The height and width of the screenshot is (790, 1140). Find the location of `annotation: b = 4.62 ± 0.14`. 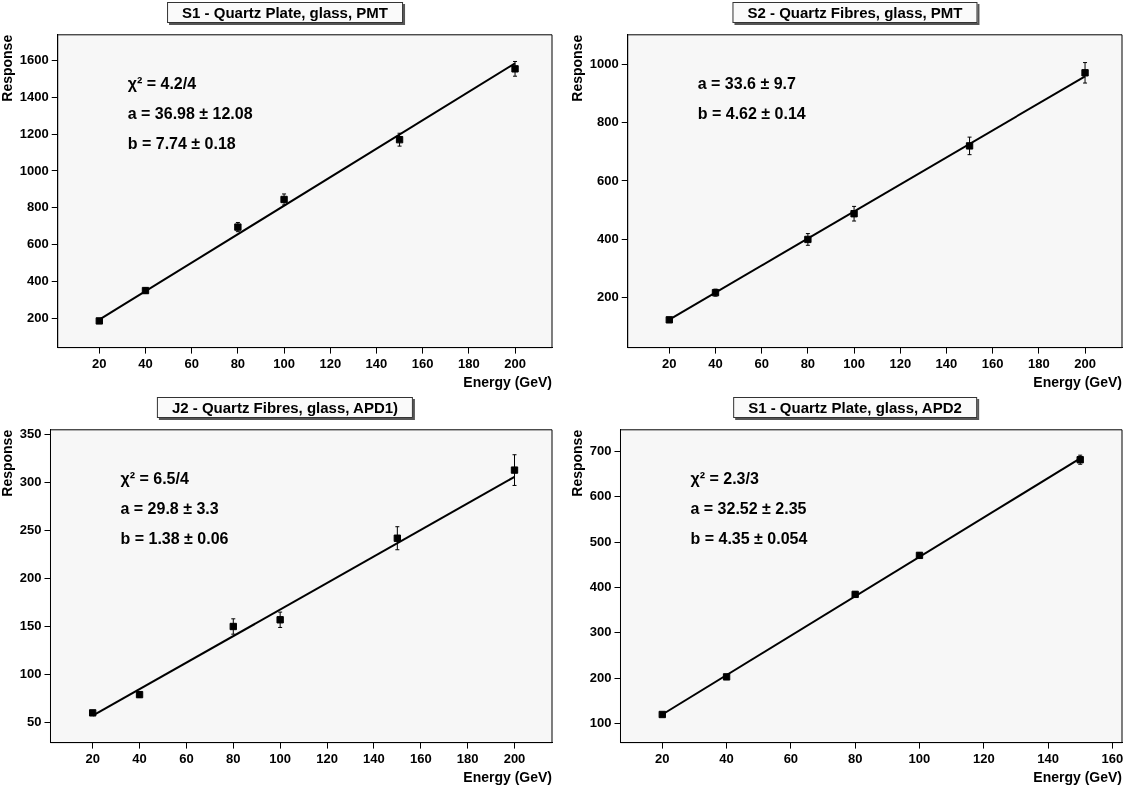

annotation: b = 4.62 ± 0.14 is located at coordinates (751, 114).